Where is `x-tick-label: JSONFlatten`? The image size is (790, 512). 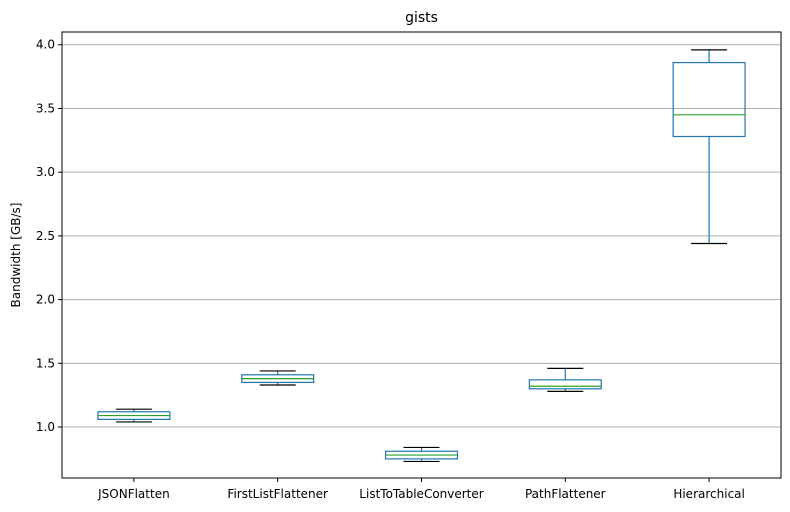 x-tick-label: JSONFlatten is located at coordinates (133, 494).